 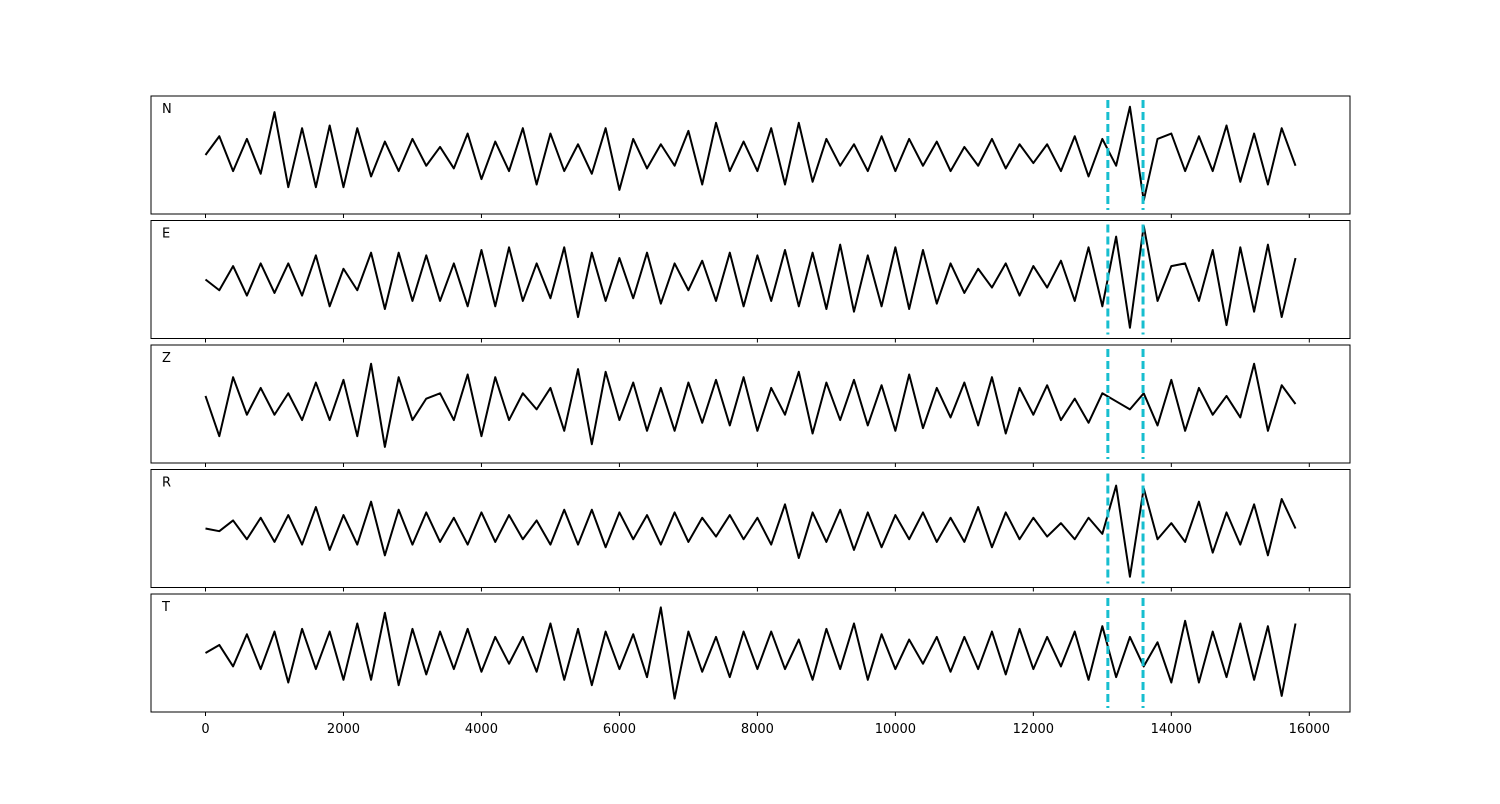 I want to click on x-tick-label: 4000, so click(x=481, y=729).